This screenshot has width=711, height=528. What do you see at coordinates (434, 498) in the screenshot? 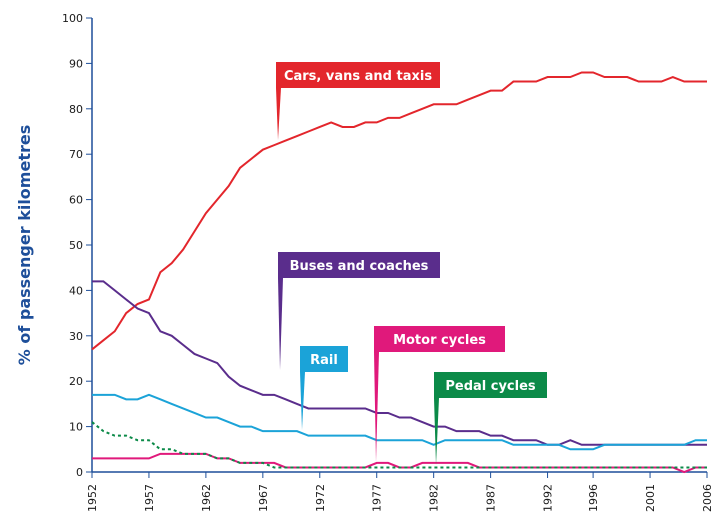
I see `x-tick-label: 1982` at bounding box center [434, 498].